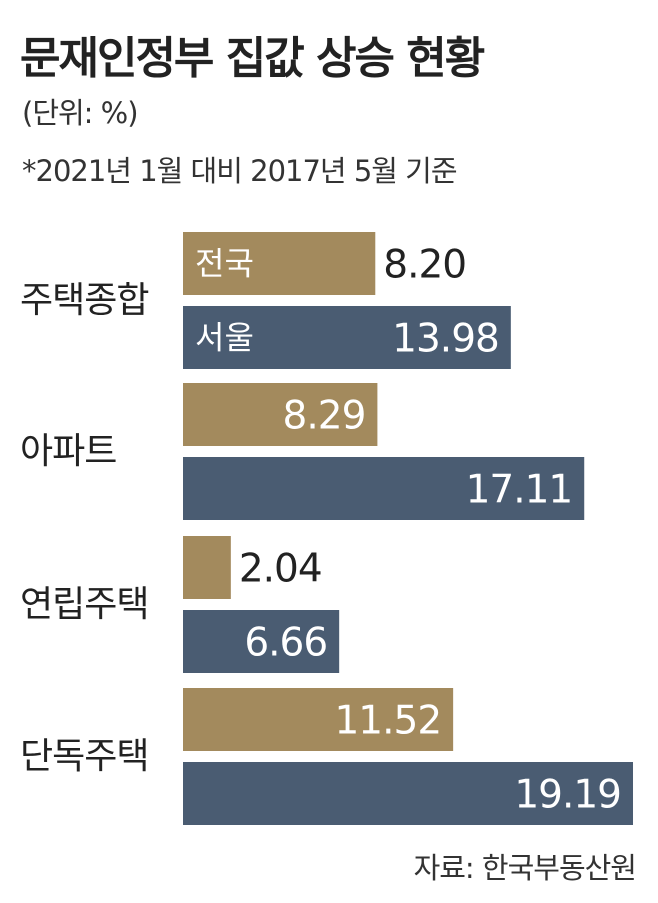  What do you see at coordinates (84, 300) in the screenshot?
I see `category-label: 주택종합` at bounding box center [84, 300].